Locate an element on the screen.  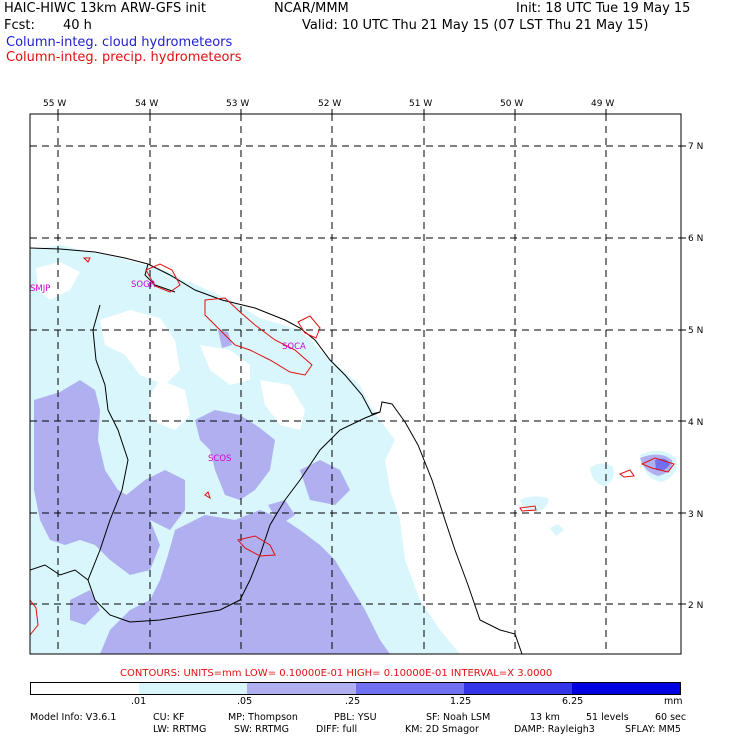
lon-label: 52 W is located at coordinates (329, 104).